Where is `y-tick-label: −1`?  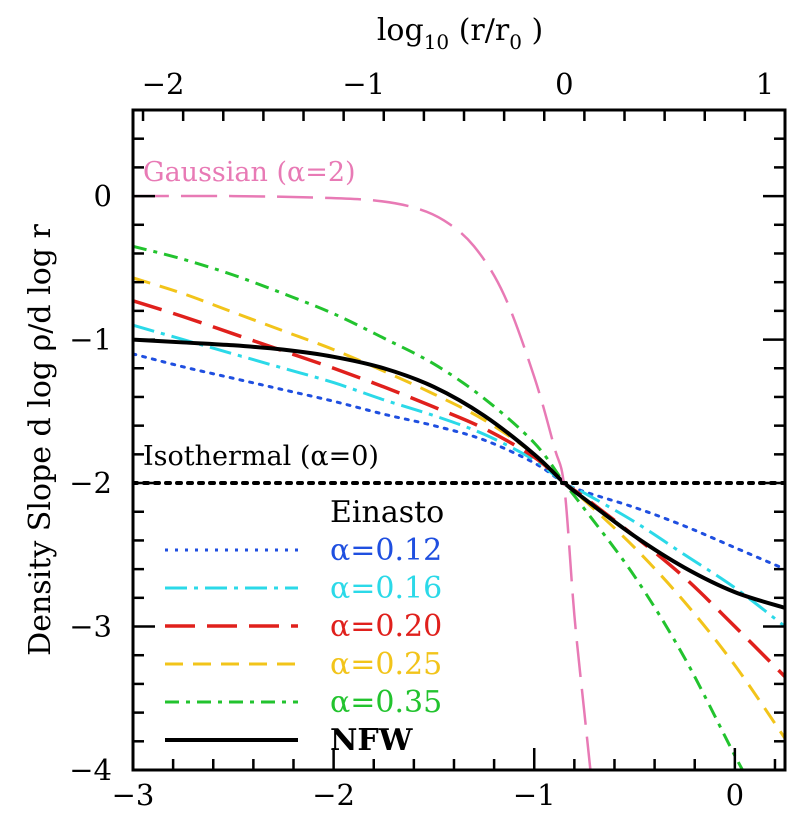
y-tick-label: −1 is located at coordinates (90, 340).